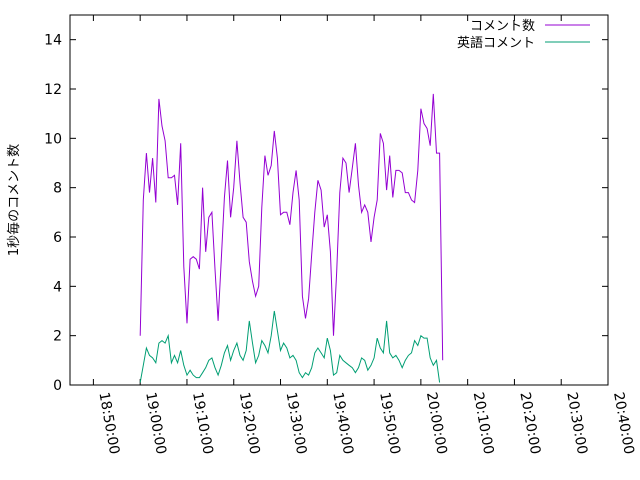 This screenshot has height=480, width=640. Describe the element at coordinates (249, 423) in the screenshot. I see `x-tick-label: 19:20:00` at that location.